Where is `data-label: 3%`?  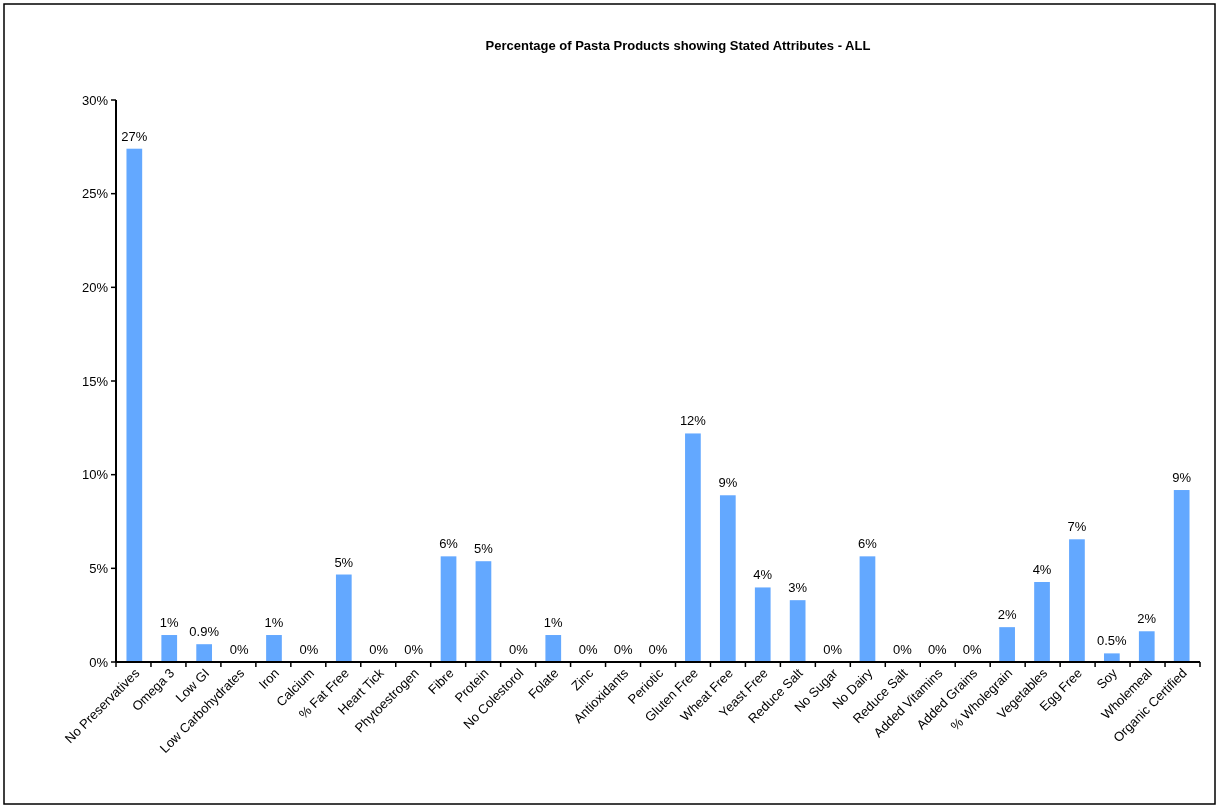 data-label: 3% is located at coordinates (798, 588).